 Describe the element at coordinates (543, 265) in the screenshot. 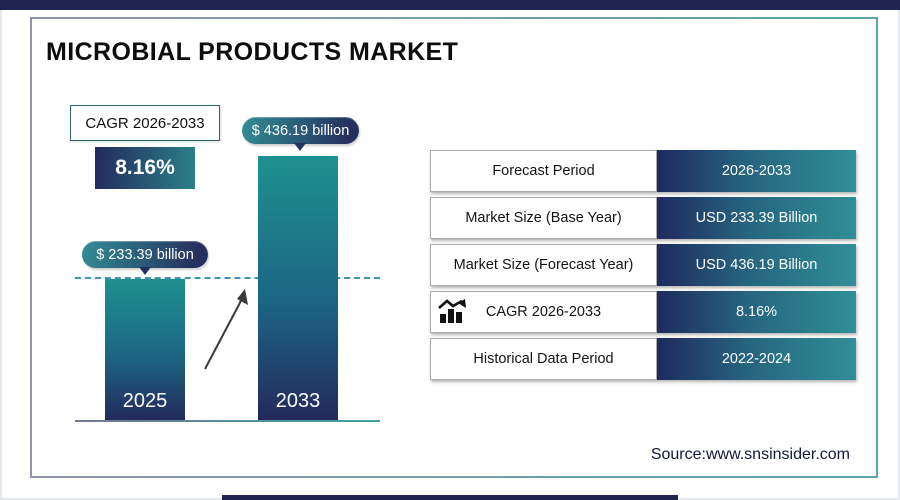

I see `row-label: Market Size (Forecast Year)` at that location.